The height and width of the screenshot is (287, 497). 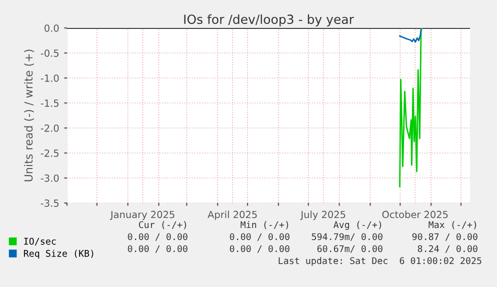 I want to click on y-tick-label: -2.0, so click(x=49, y=128).